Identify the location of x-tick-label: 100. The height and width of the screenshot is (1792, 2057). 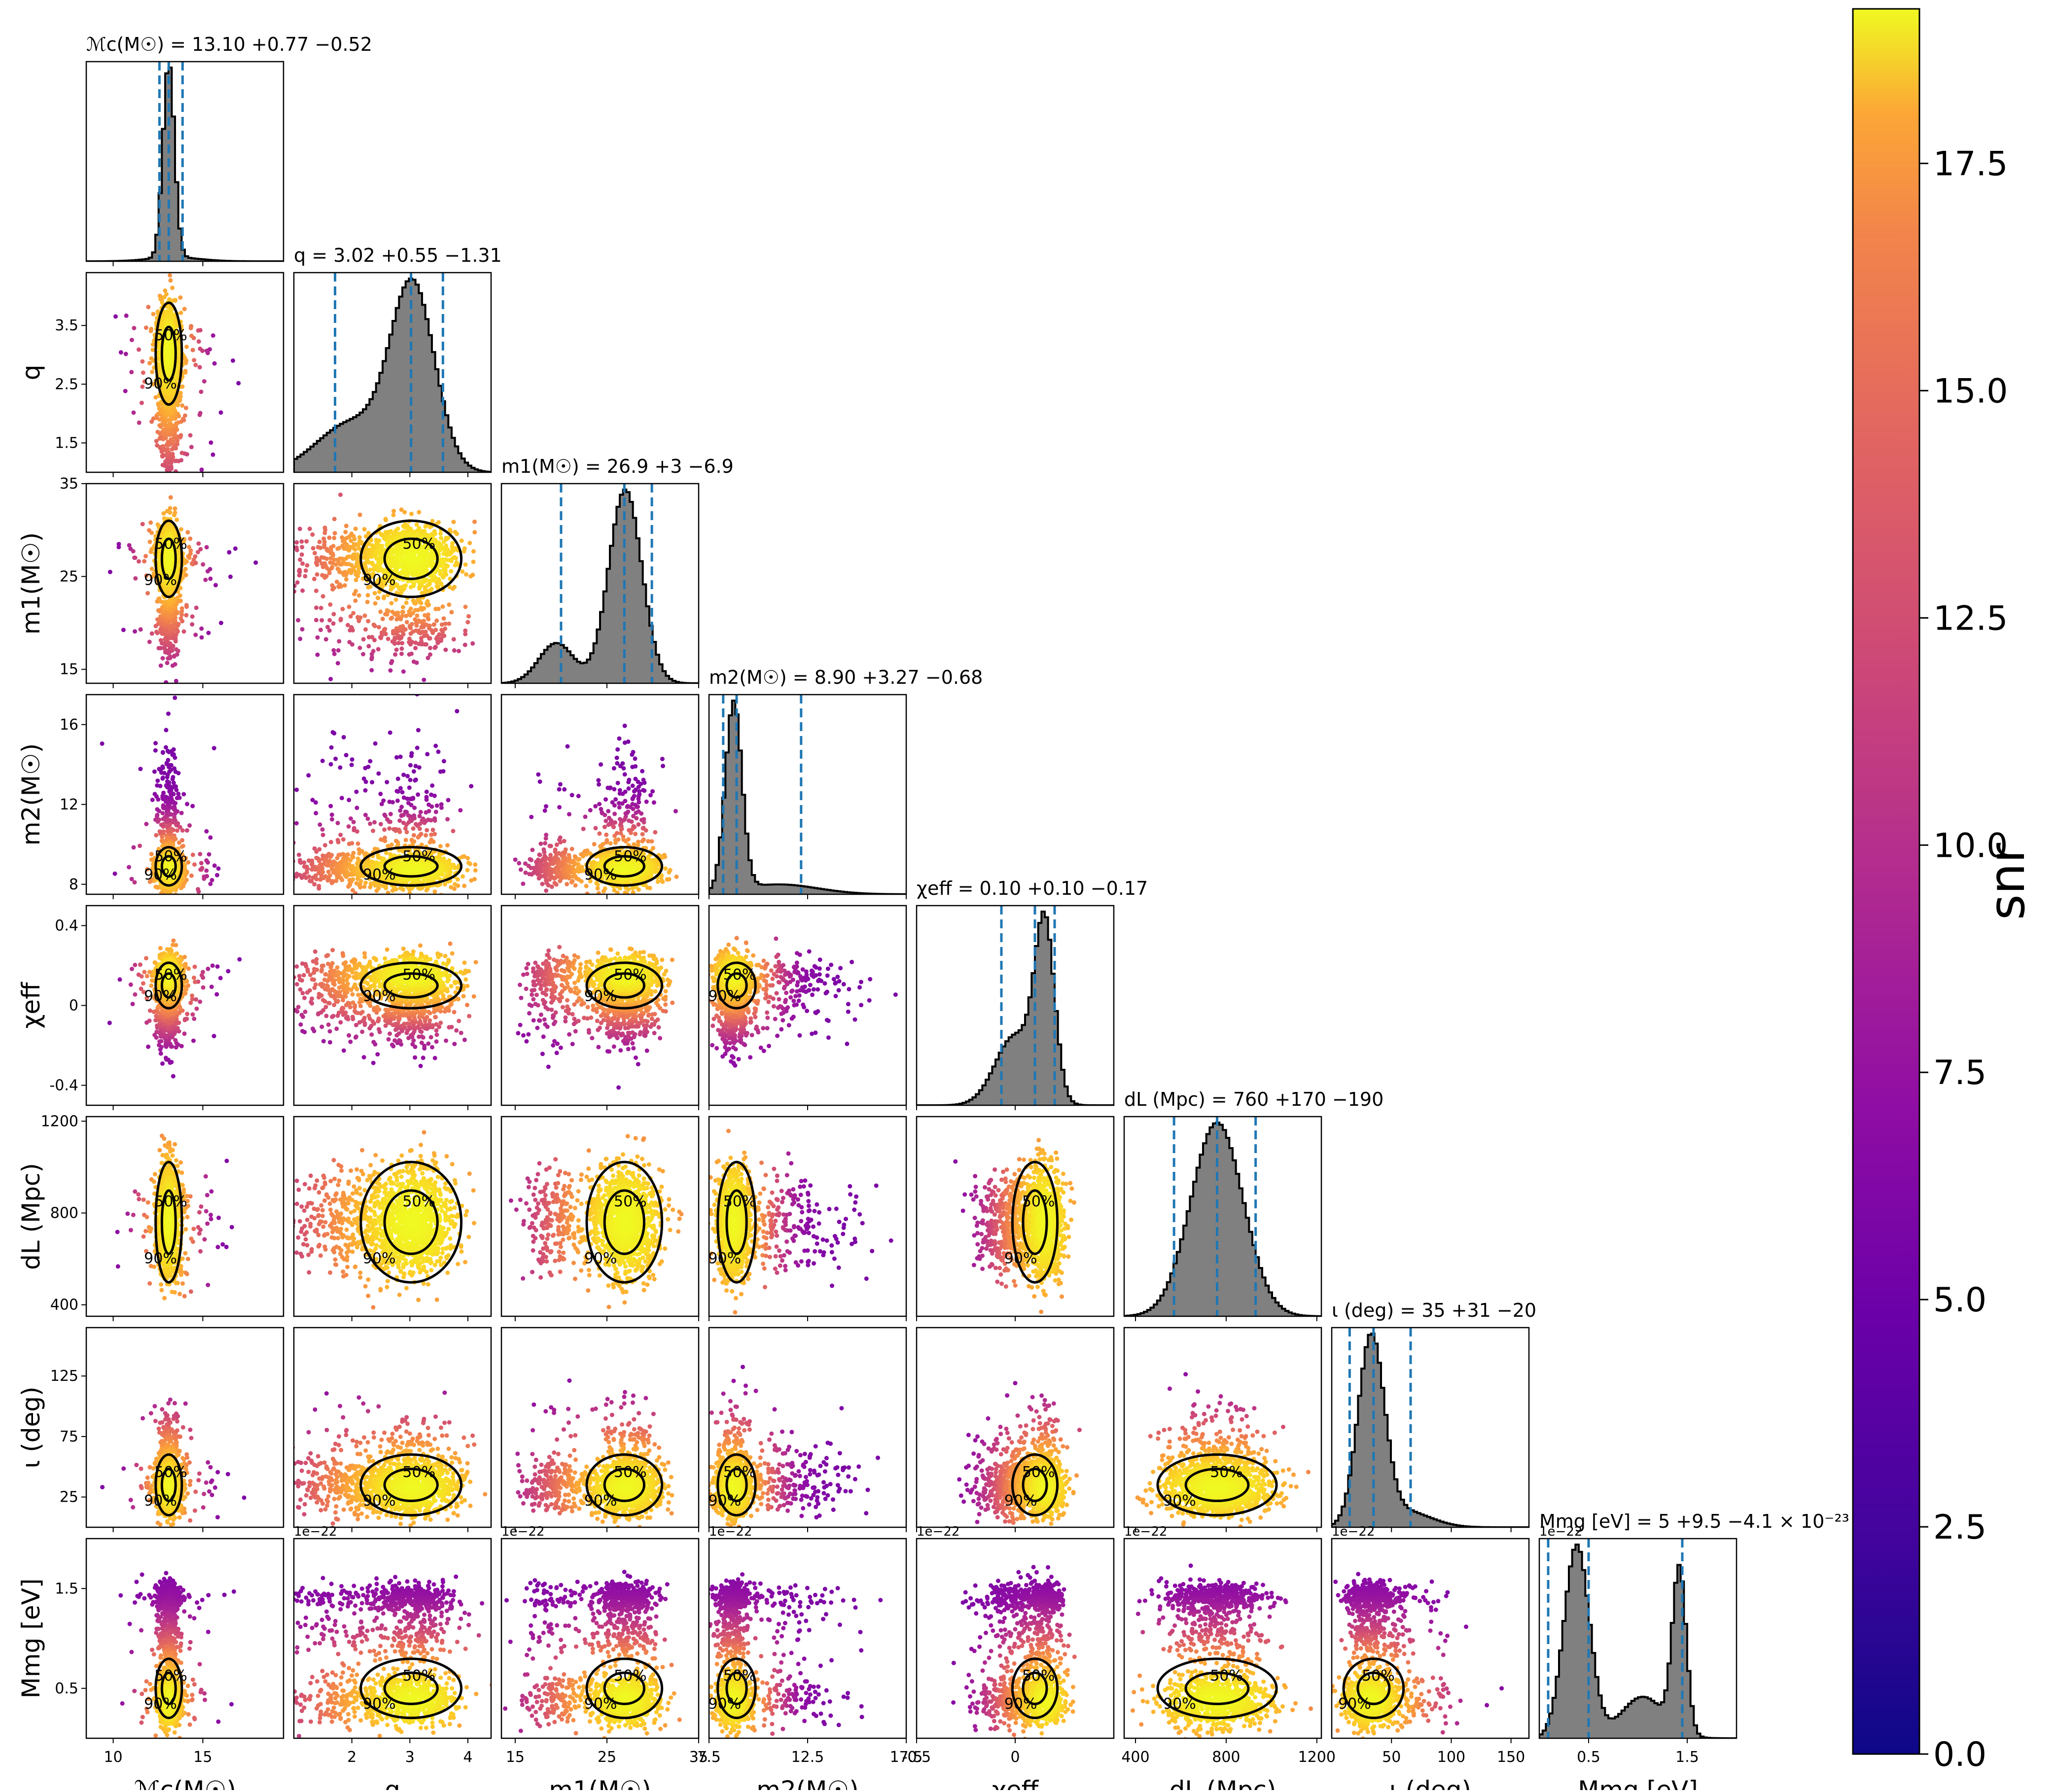
(1451, 1757).